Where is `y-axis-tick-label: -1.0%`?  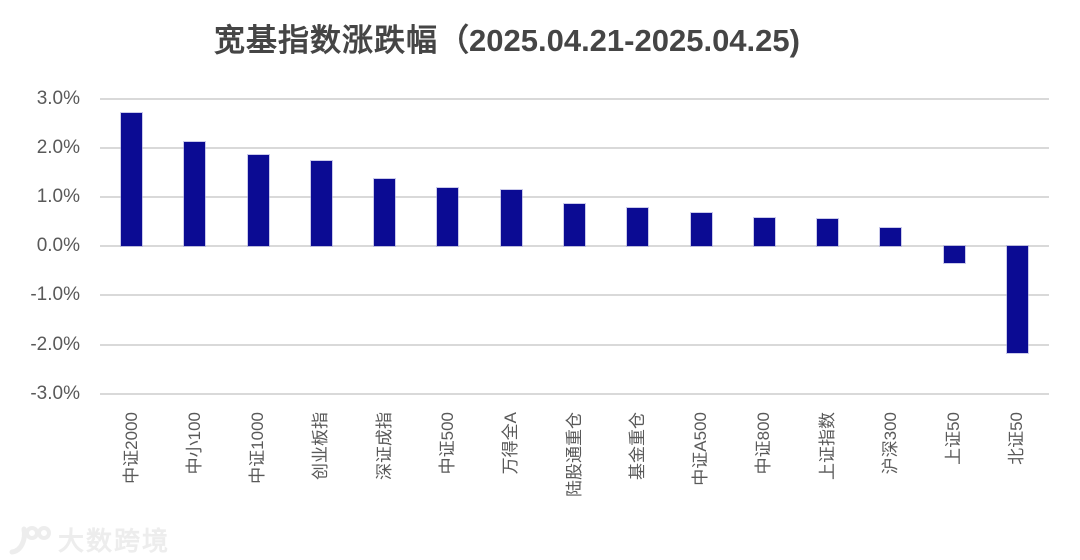 y-axis-tick-label: -1.0% is located at coordinates (55, 295).